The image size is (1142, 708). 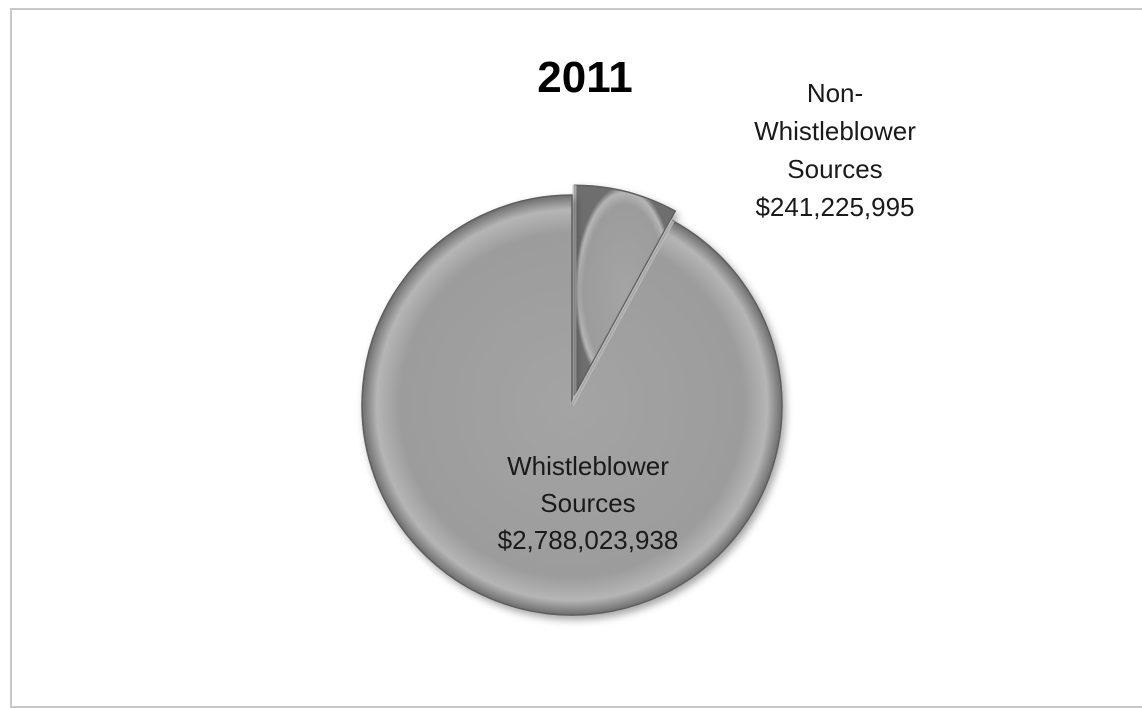 I want to click on data-label-line: Non-, so click(x=835, y=93).